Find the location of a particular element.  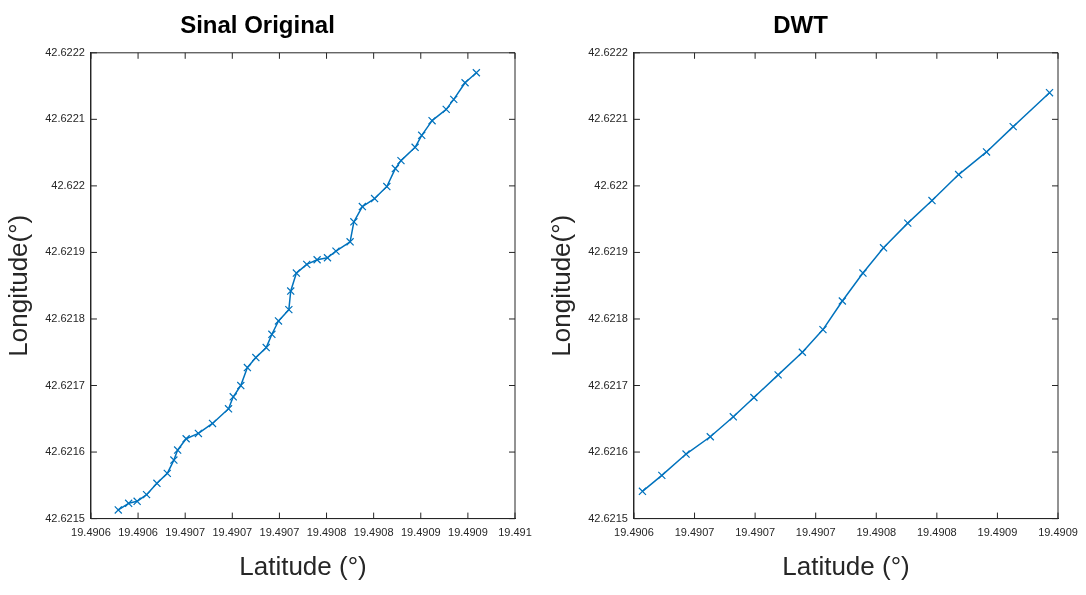

chart-title: Sinal Original is located at coordinates (257, 25).